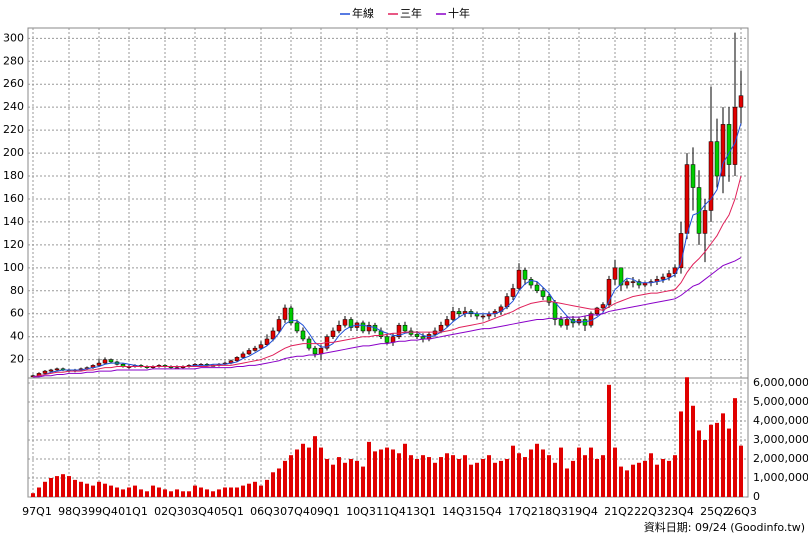 The image size is (808, 540). I want to click on y-tick-label: 3,000,000, so click(780, 439).